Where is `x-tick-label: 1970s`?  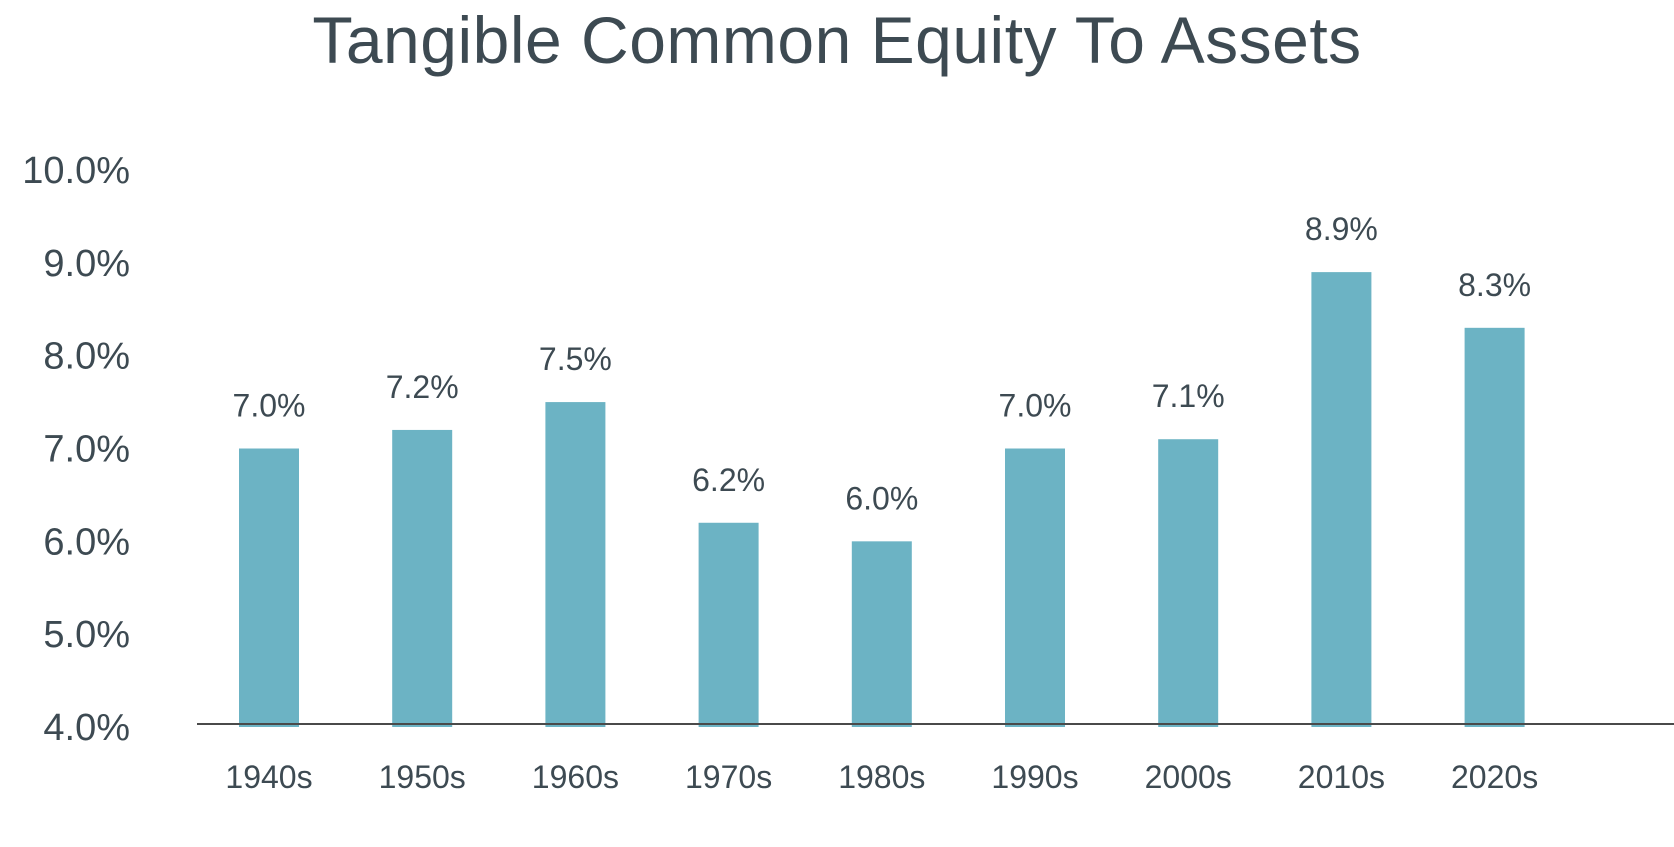
x-tick-label: 1970s is located at coordinates (728, 777).